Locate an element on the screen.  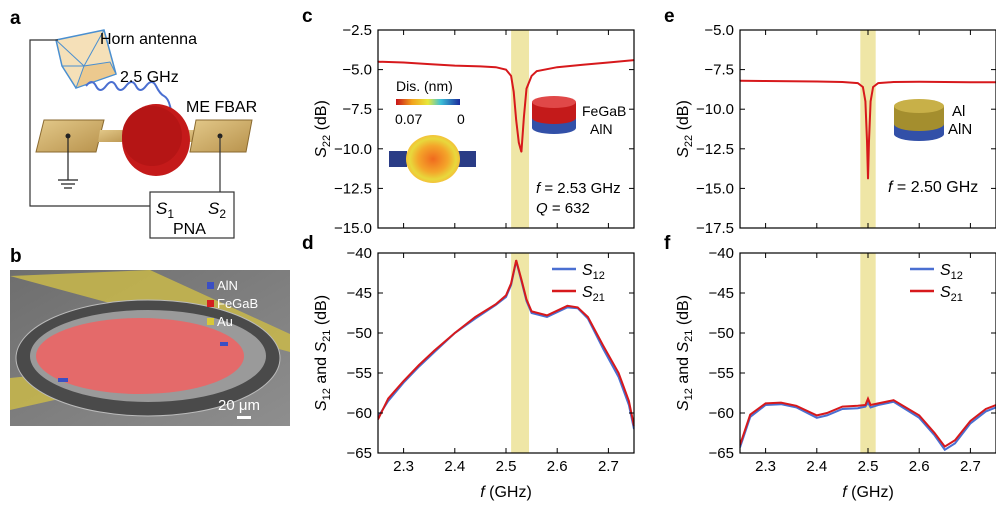
device-label: ME FBAR is located at coordinates (221, 107).